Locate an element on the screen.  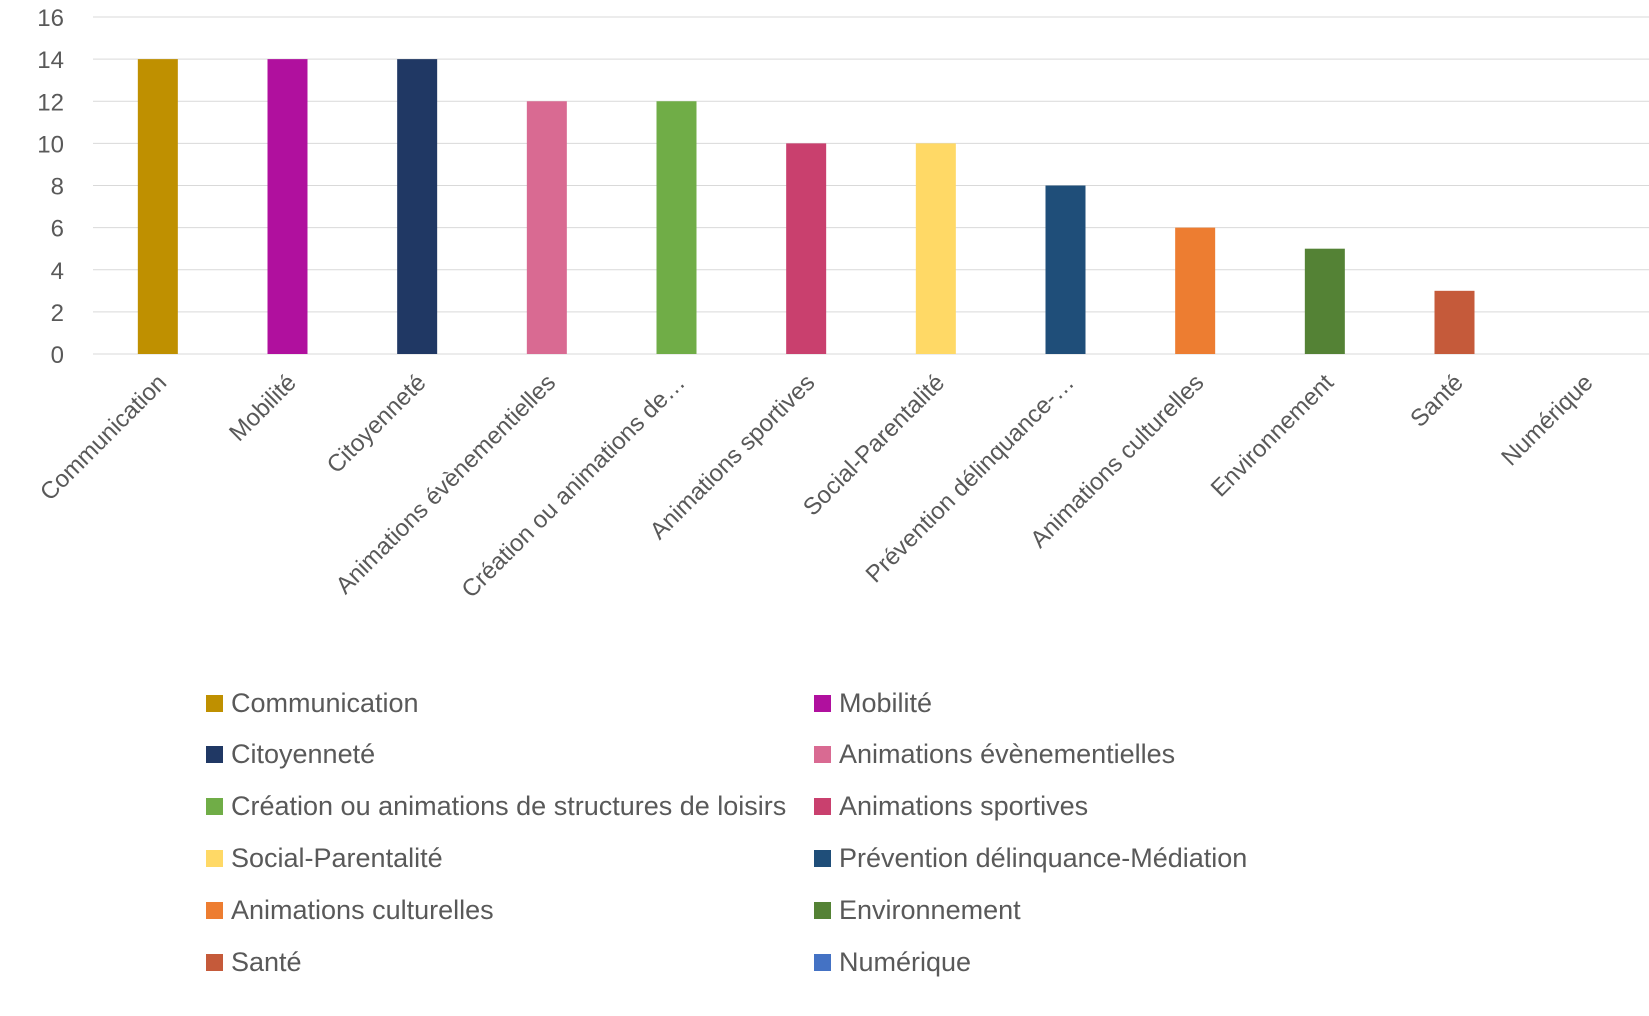
legend-item: Santé is located at coordinates (254, 962).